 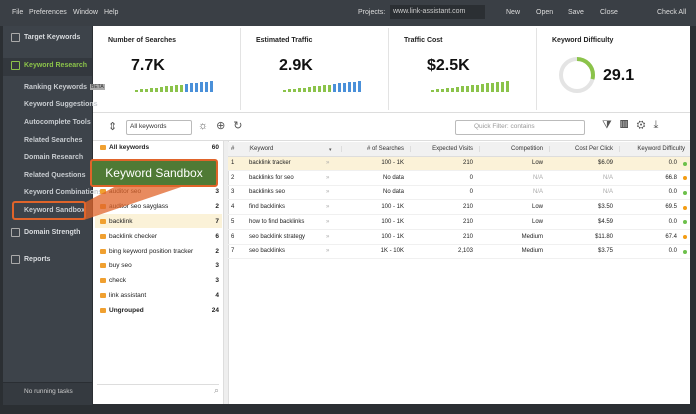 I want to click on group-name: backlink checker, so click(x=133, y=236).